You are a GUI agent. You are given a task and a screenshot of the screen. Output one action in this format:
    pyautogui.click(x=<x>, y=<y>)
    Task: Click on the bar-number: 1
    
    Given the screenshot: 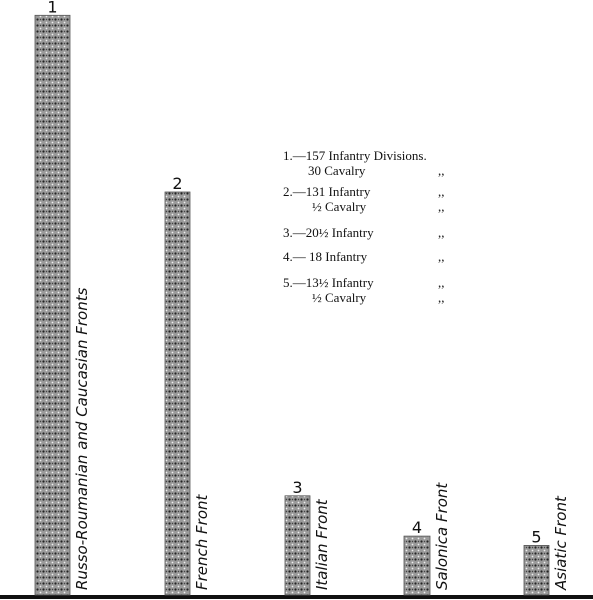 What is the action you would take?
    pyautogui.click(x=52, y=8)
    